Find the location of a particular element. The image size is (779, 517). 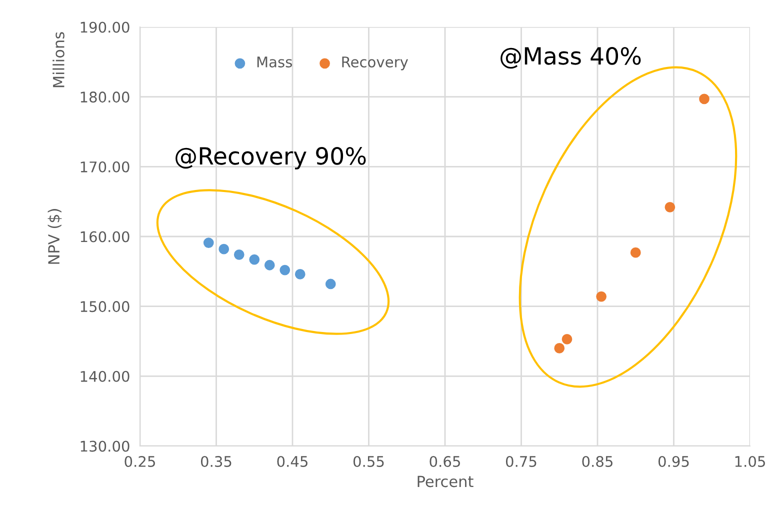

x-tick-label: 1.05 is located at coordinates (750, 462).